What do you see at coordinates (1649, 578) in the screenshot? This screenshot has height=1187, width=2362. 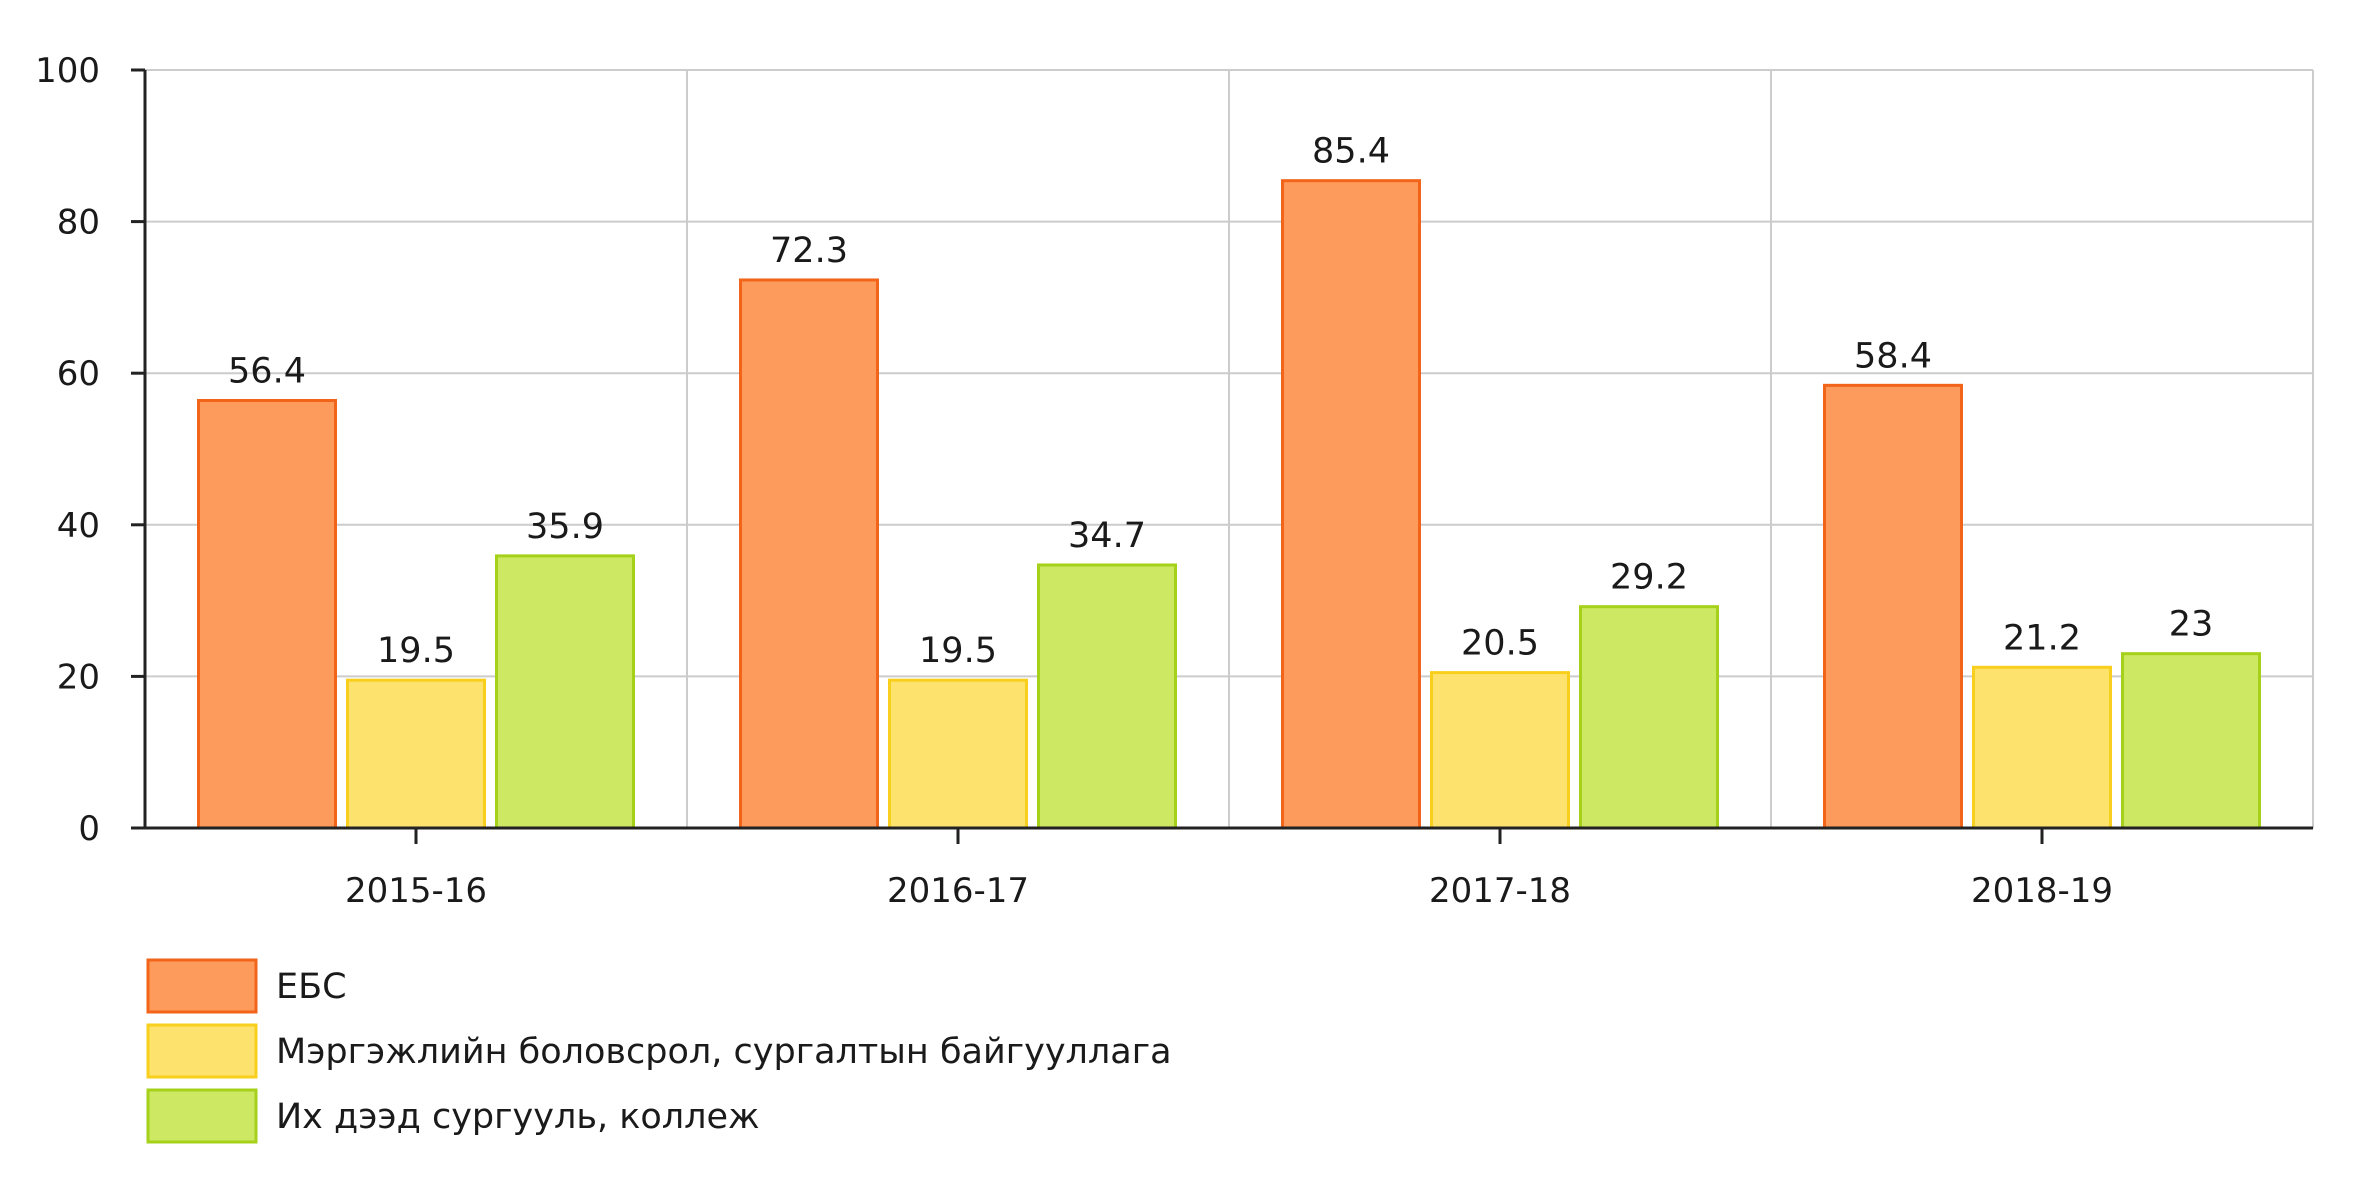 I see `data-label: 29.2` at bounding box center [1649, 578].